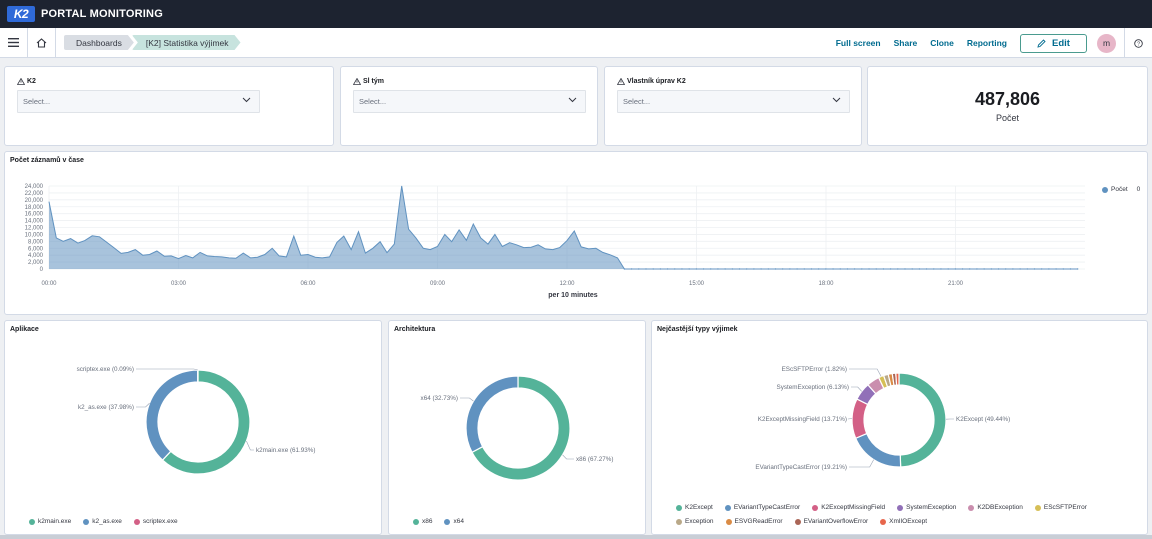 The image size is (1152, 539). What do you see at coordinates (36, 256) in the screenshot?
I see `y-tick-label: 4,000` at bounding box center [36, 256].